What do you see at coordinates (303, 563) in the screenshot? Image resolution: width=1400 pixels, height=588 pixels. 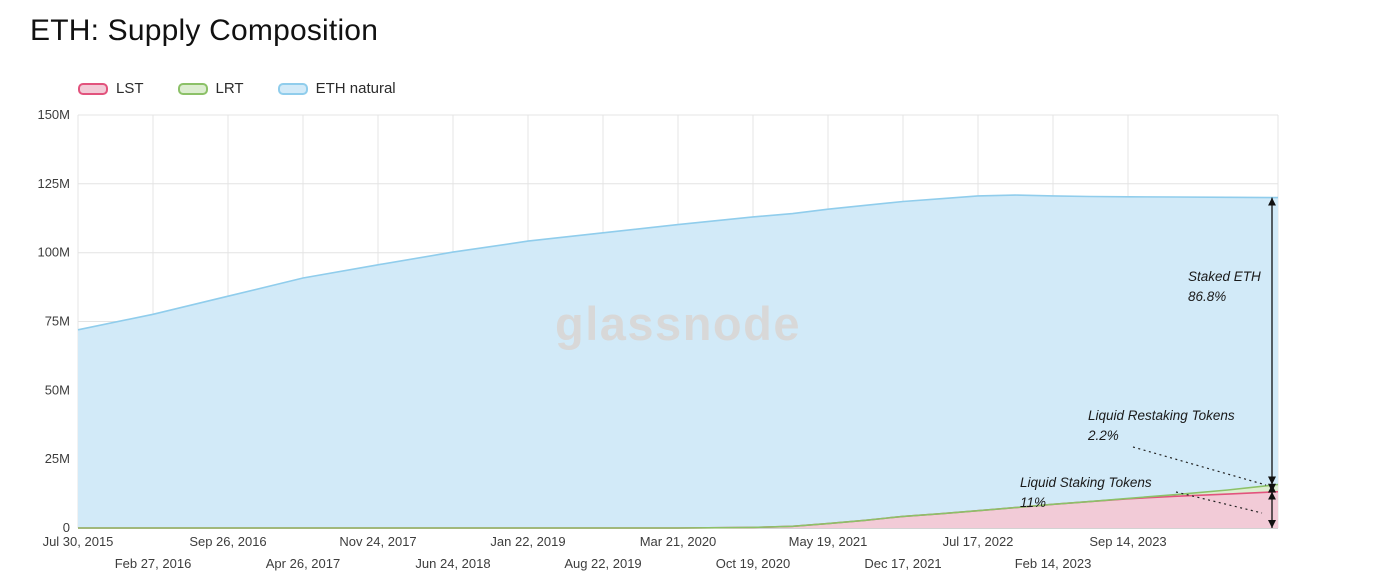 I see `x-tick-label: Apr 26, 2017` at bounding box center [303, 563].